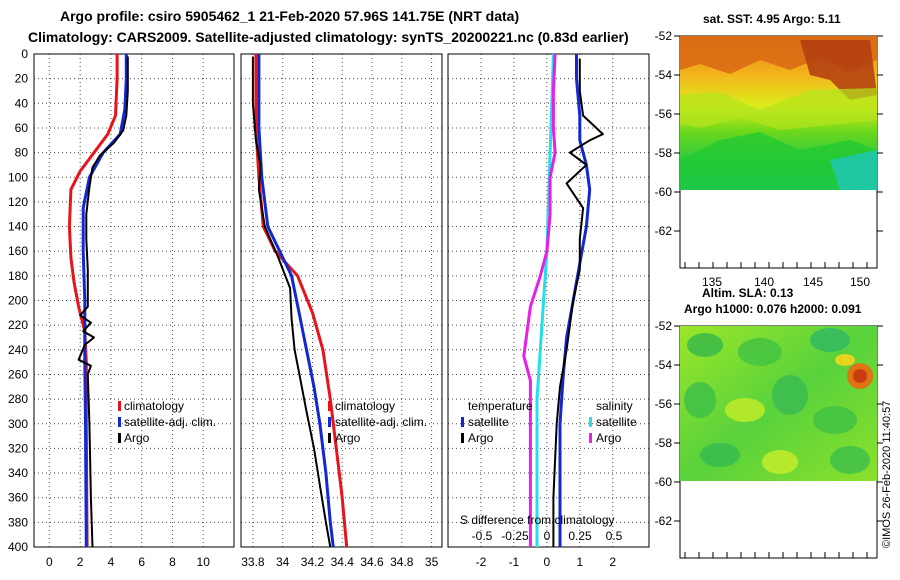  Describe the element at coordinates (773, 309) in the screenshot. I see `sla-map-title-2: Argo h1000: 0.076 h2000: 0.091` at that location.